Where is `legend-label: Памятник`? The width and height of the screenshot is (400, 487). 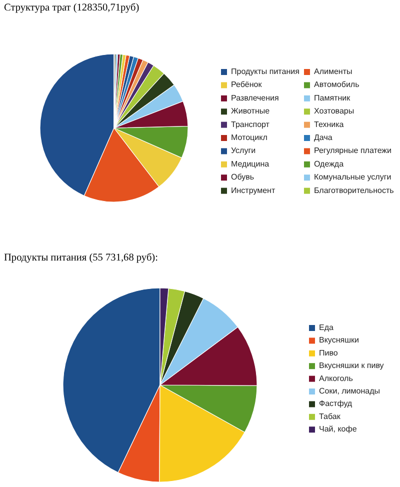 legend-label: Памятник is located at coordinates (332, 97).